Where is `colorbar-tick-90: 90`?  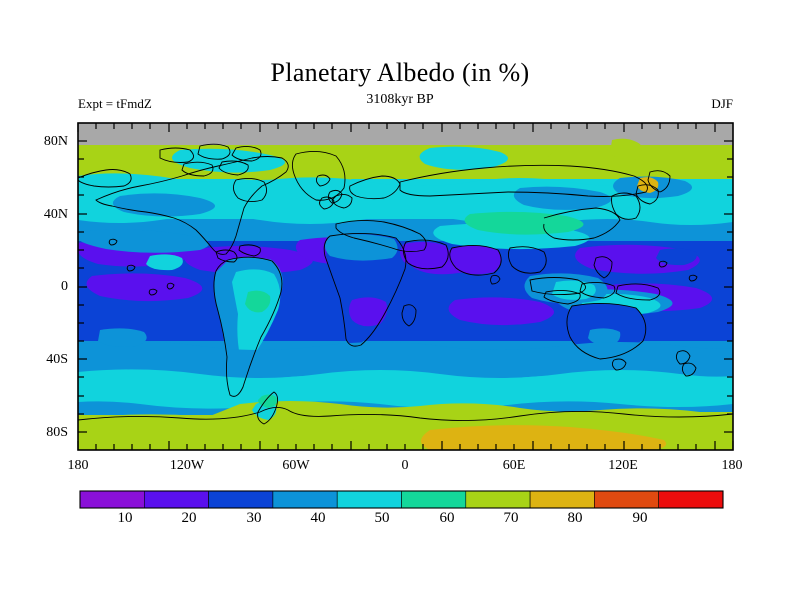
colorbar-tick-90: 90 is located at coordinates (640, 518).